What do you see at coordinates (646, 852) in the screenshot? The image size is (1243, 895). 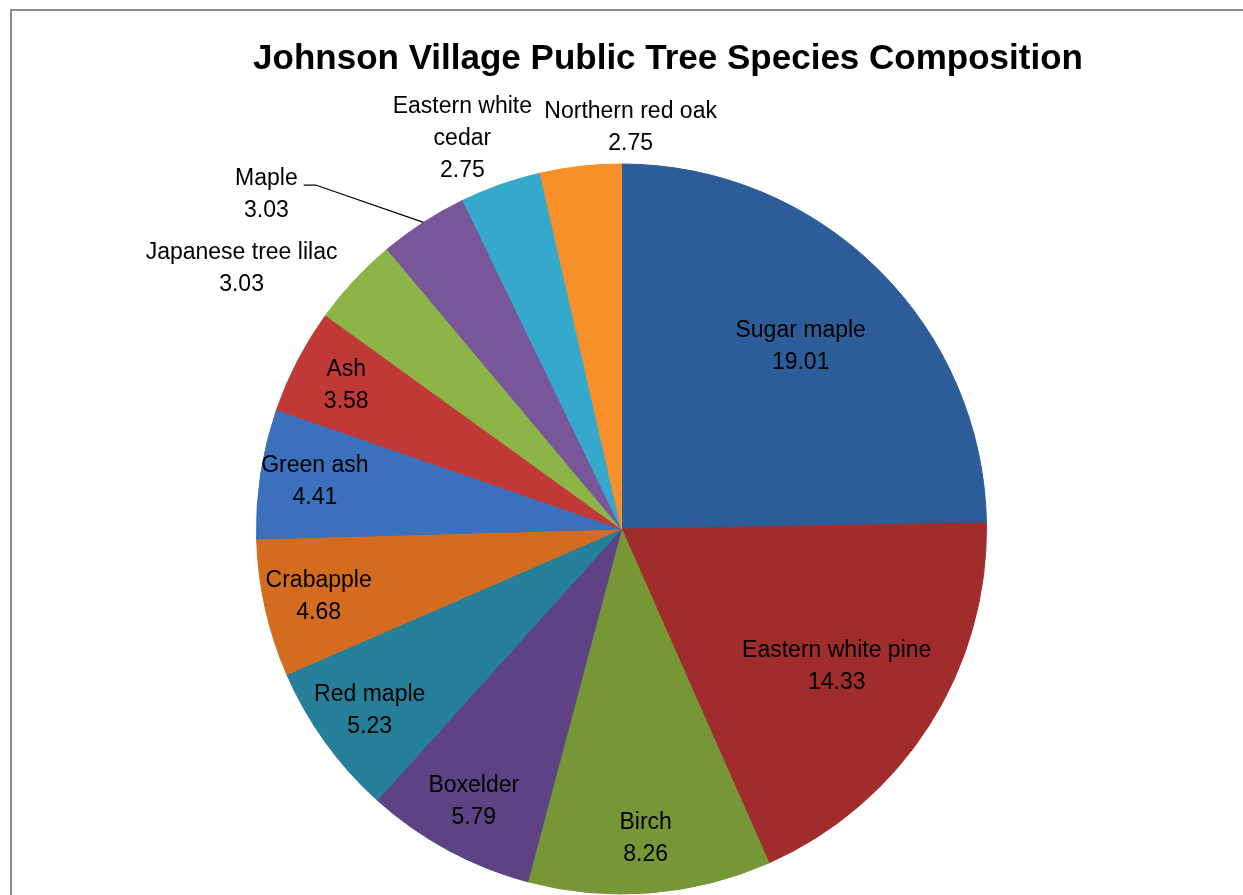 I see `data-label: 8.26` at bounding box center [646, 852].